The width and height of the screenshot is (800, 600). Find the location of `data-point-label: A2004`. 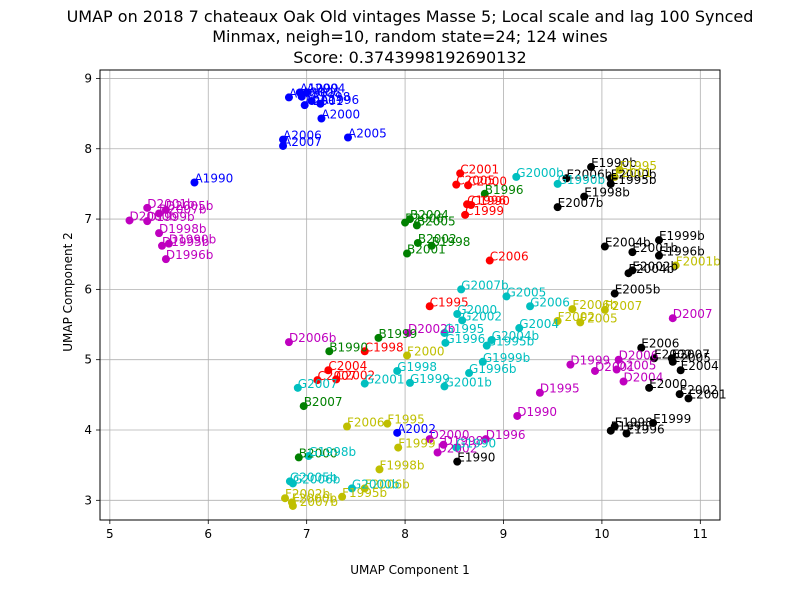

data-point-label: A2004 is located at coordinates (326, 89).